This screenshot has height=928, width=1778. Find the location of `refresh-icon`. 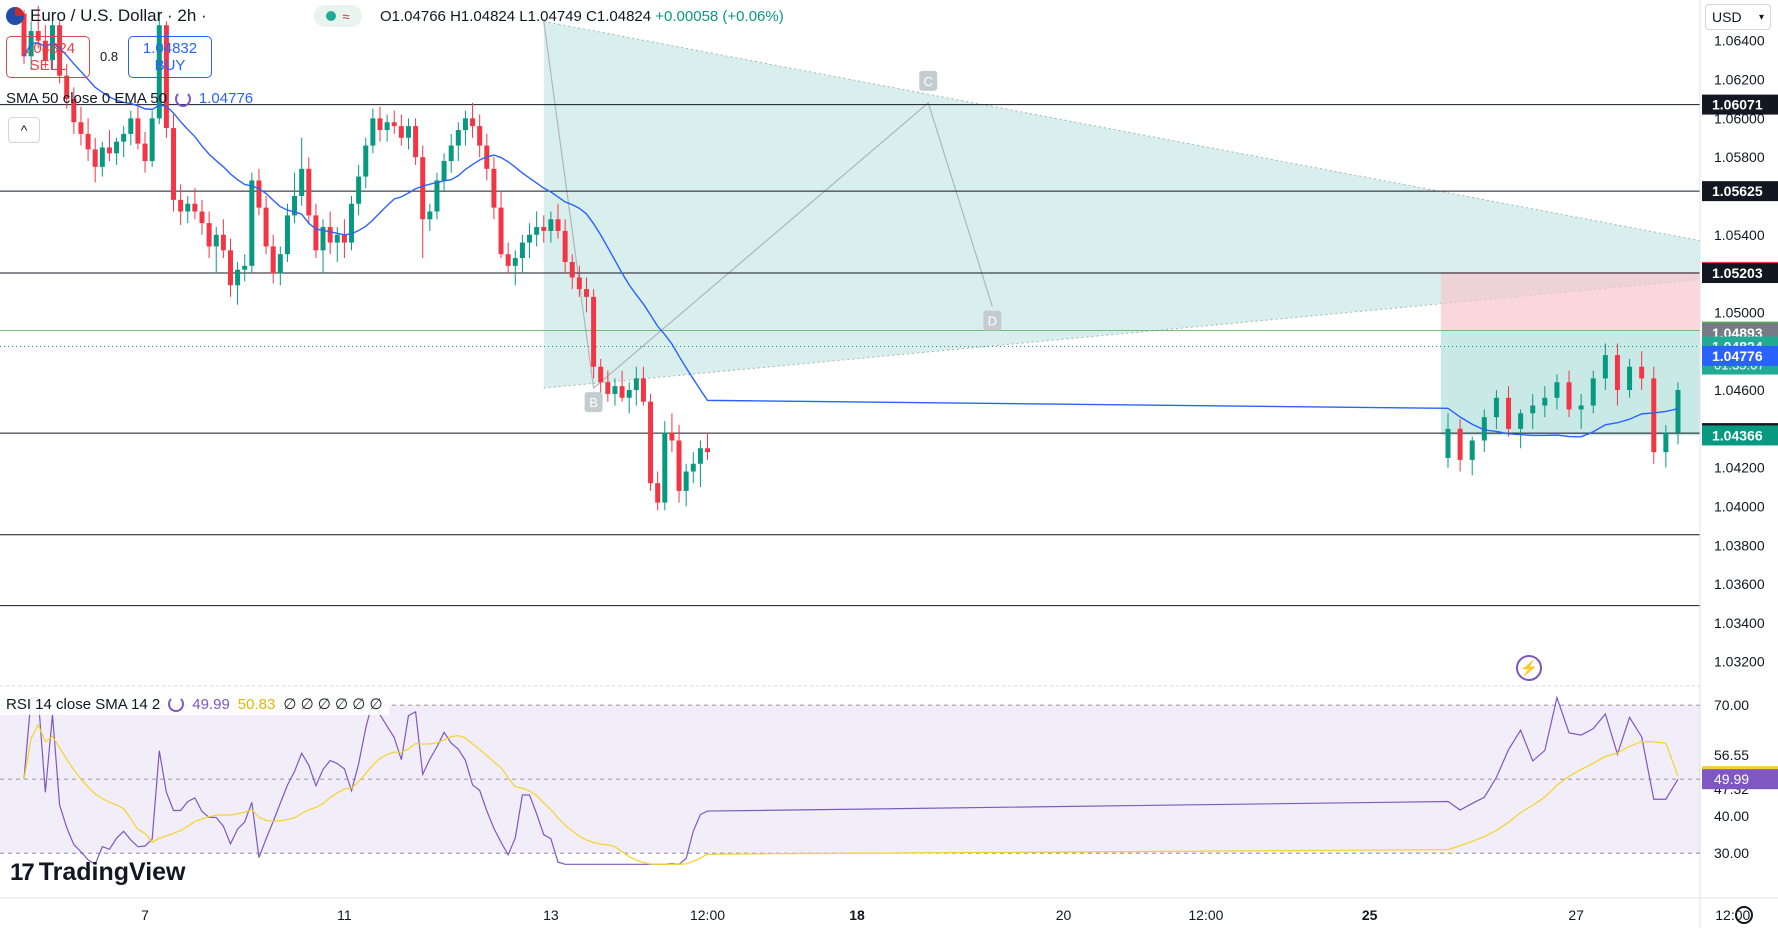

refresh-icon is located at coordinates (182, 98).